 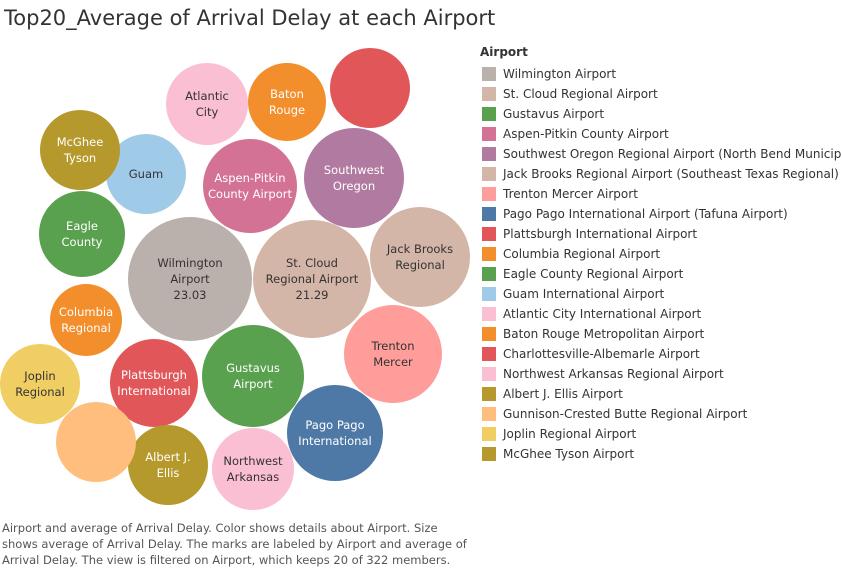 I want to click on legend-item-plattsburgh-international-airport: Plattsburgh International Airport, so click(x=657, y=234).